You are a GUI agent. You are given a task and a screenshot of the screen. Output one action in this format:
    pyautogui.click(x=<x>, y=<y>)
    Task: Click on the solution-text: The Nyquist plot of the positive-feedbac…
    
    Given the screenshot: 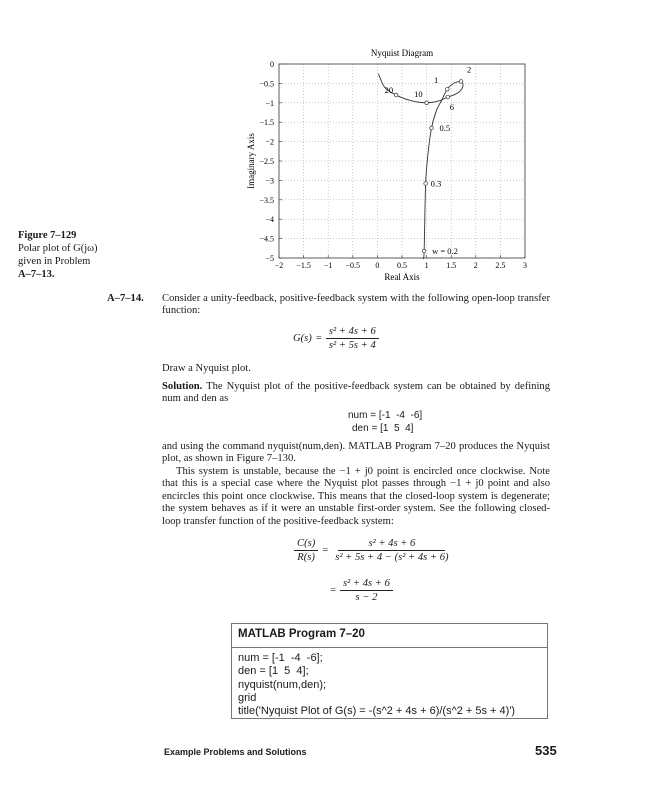 What is the action you would take?
    pyautogui.click(x=356, y=393)
    